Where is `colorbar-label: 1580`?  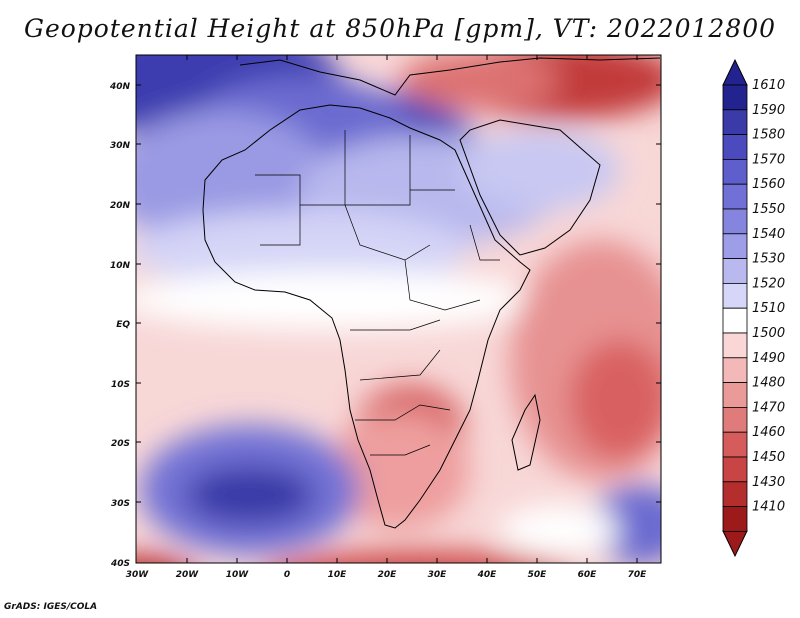
colorbar-label: 1580 is located at coordinates (768, 135).